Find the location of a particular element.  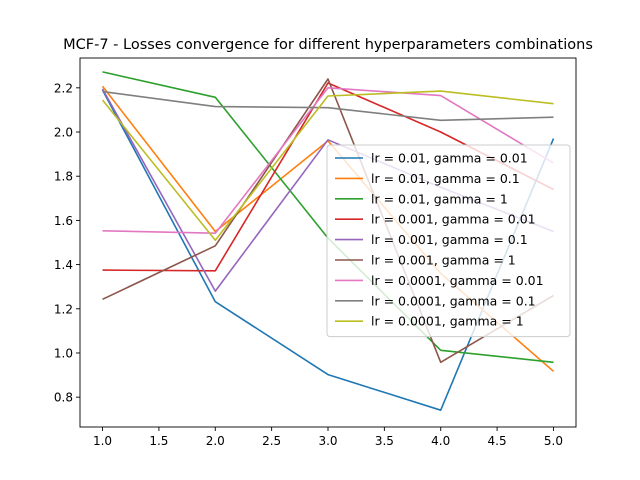

legend-label: lr = 0.0001, gamma = 0.01 is located at coordinates (457, 280).